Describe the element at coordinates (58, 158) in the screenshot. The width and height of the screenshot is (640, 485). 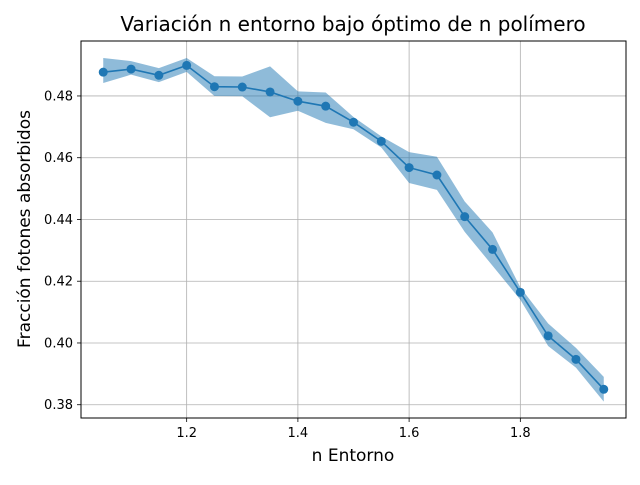
I see `y-tick-label: 0.46` at that location.